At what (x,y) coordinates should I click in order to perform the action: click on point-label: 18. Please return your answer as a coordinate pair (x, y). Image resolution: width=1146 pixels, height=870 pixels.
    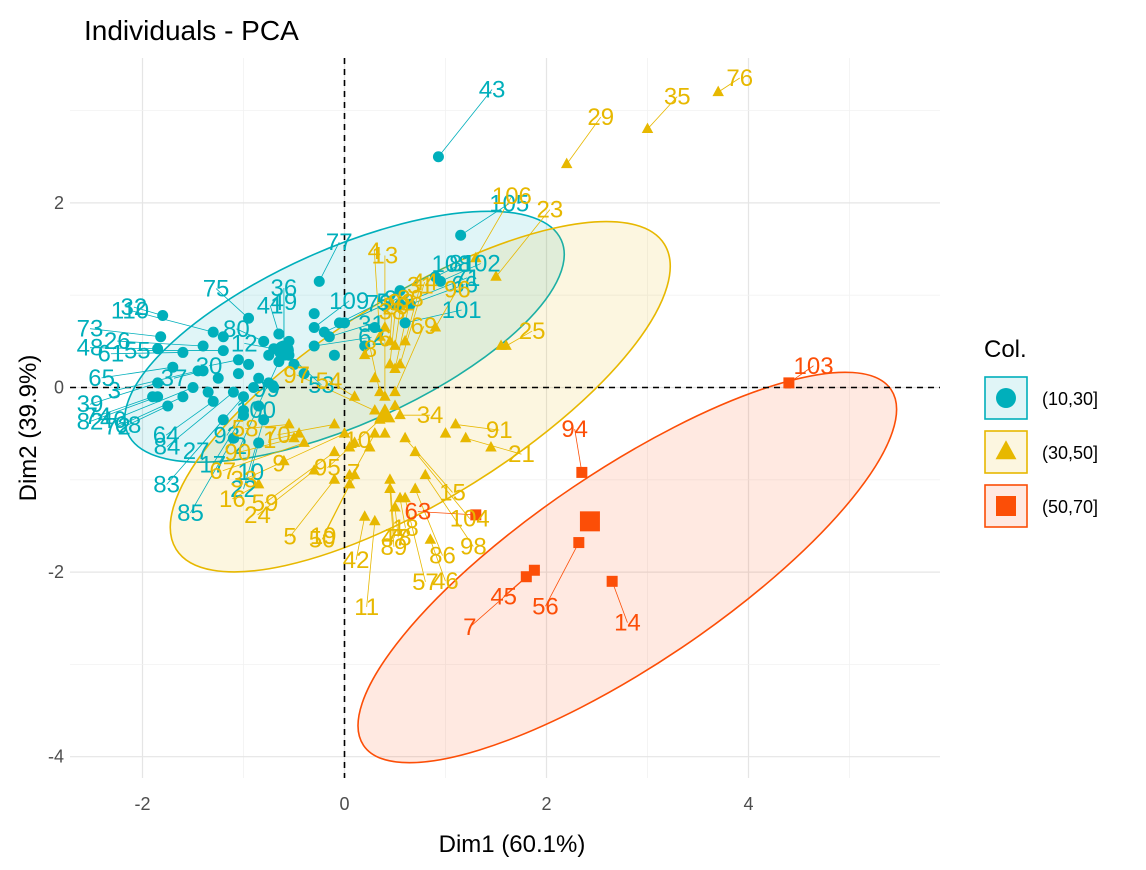
    Looking at the image, I should click on (405, 528).